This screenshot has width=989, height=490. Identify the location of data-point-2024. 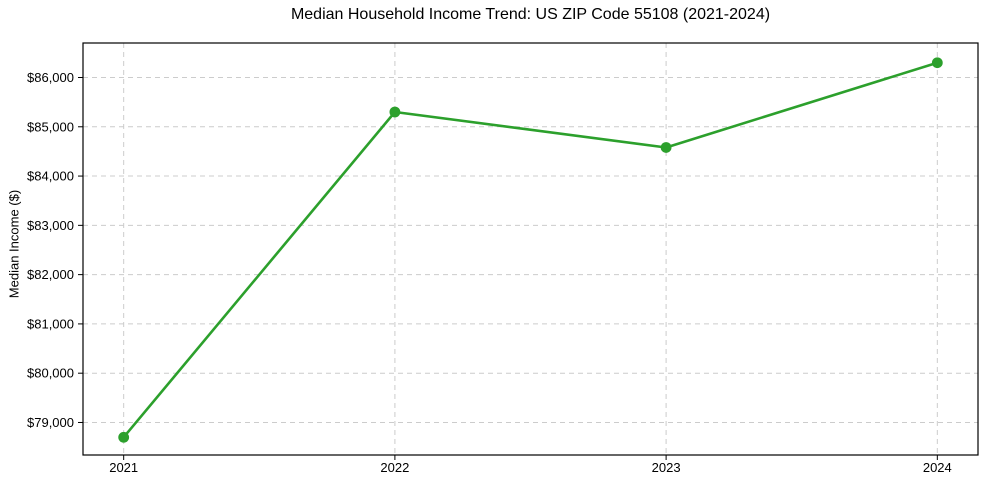
(937, 63).